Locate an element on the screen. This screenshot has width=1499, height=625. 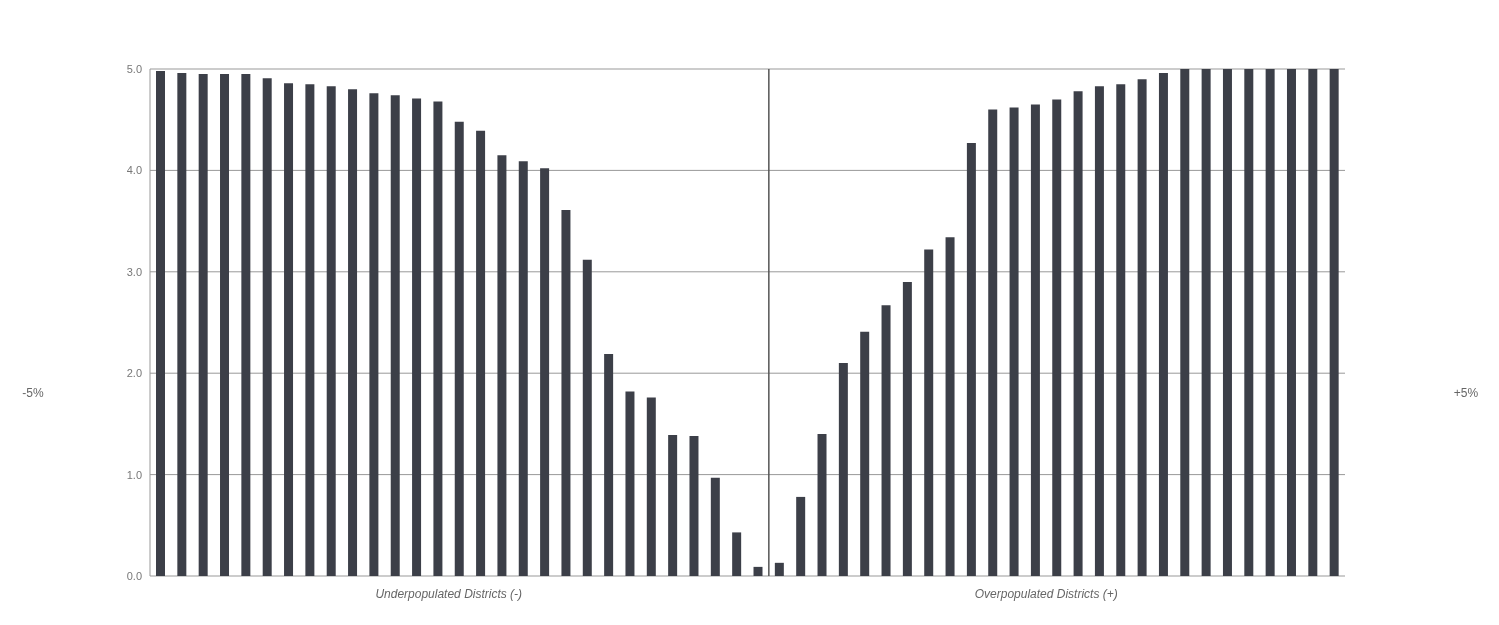
text: Overpopulated Districts (+) is located at coordinates (1046, 594).